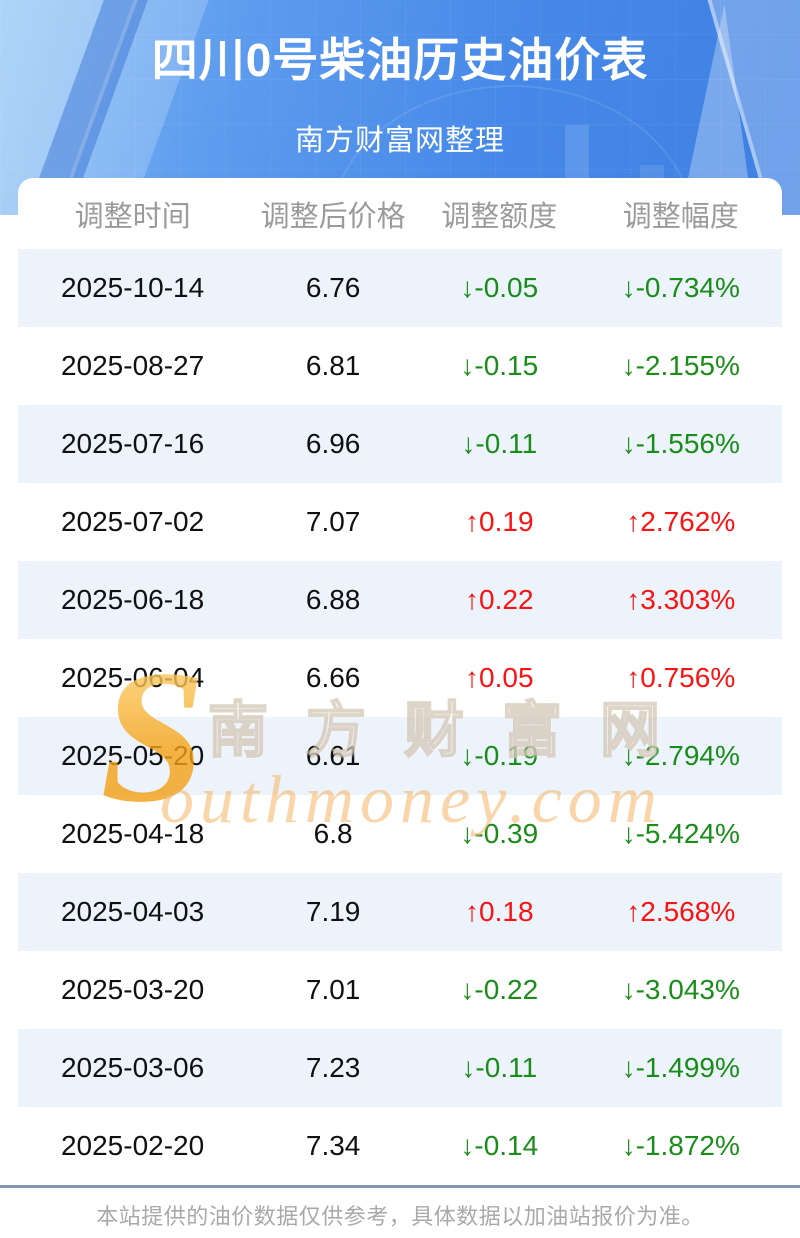 Image resolution: width=800 pixels, height=1238 pixels. Describe the element at coordinates (499, 365) in the screenshot. I see `cell-change-amount: ↓-0.15` at that location.